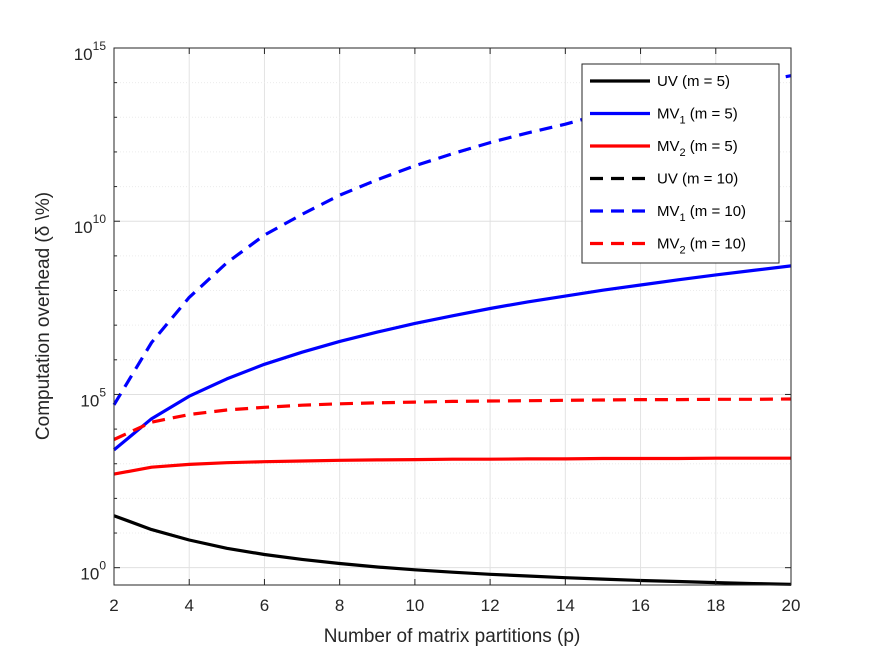 The width and height of the screenshot is (875, 656). Describe the element at coordinates (697, 179) in the screenshot. I see `legend-label-3: UV (m = 10)` at that location.